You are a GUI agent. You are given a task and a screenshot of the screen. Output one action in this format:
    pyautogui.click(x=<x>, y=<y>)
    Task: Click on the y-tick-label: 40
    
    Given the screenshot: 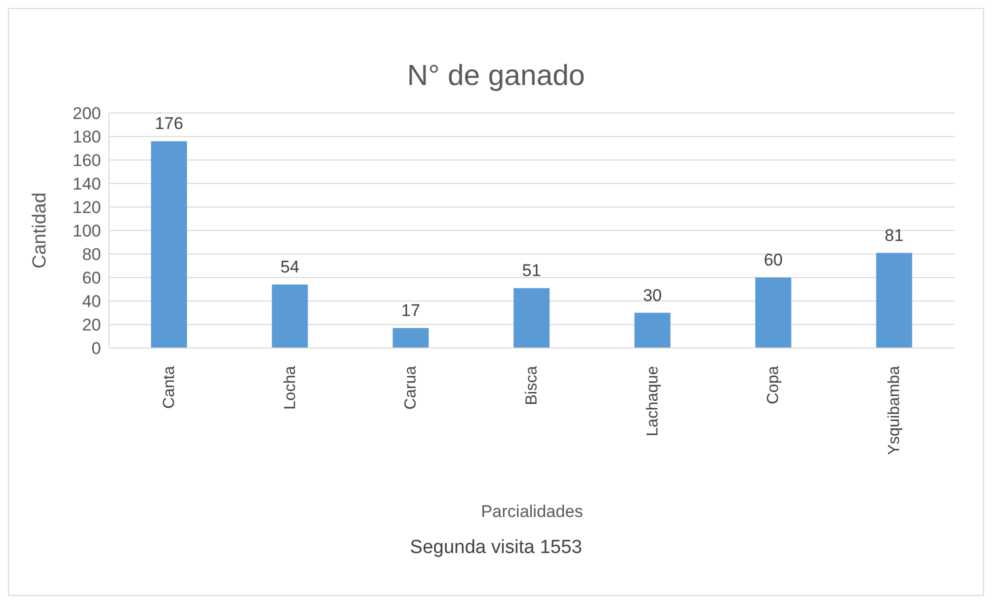 What is the action you would take?
    pyautogui.click(x=91, y=302)
    